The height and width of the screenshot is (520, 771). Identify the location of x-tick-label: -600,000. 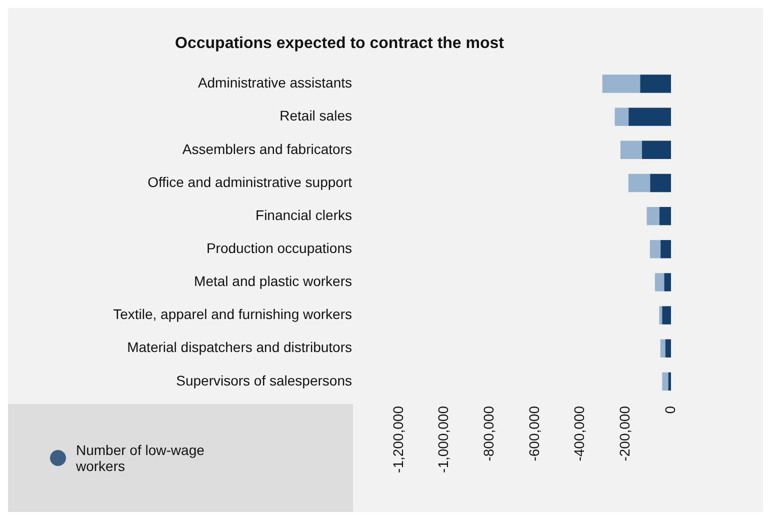
(534, 434).